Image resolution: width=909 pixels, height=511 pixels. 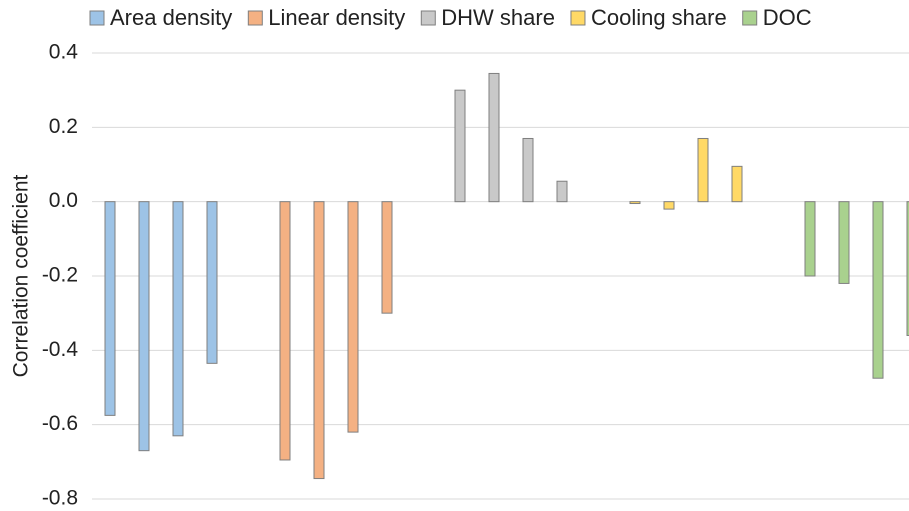 I want to click on legend-label: DOC, so click(x=787, y=17).